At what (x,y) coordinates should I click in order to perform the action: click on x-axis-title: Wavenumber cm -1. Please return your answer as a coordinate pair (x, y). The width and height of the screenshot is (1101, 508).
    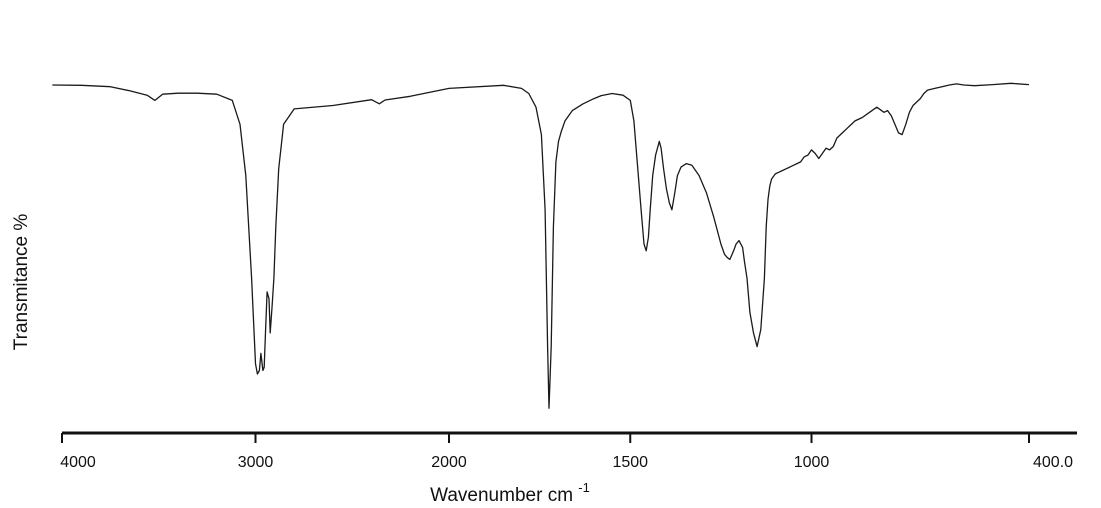
    Looking at the image, I should click on (510, 493).